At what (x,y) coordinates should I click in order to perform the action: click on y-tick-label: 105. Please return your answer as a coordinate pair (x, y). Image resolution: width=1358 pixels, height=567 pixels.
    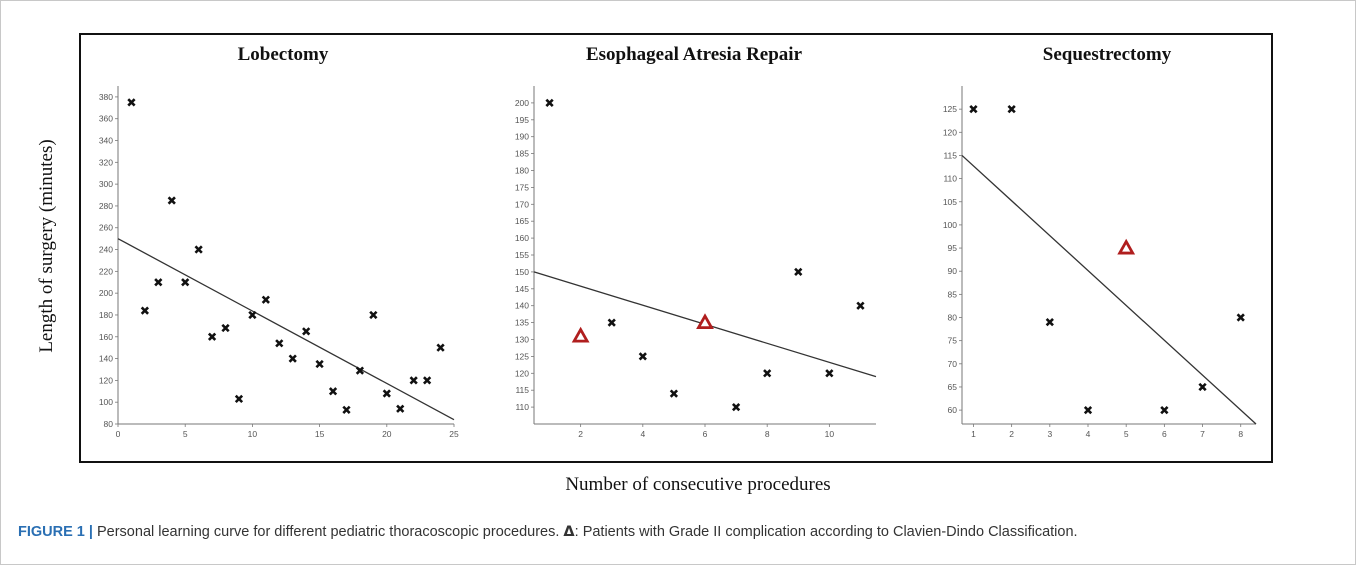
    Looking at the image, I should click on (950, 202).